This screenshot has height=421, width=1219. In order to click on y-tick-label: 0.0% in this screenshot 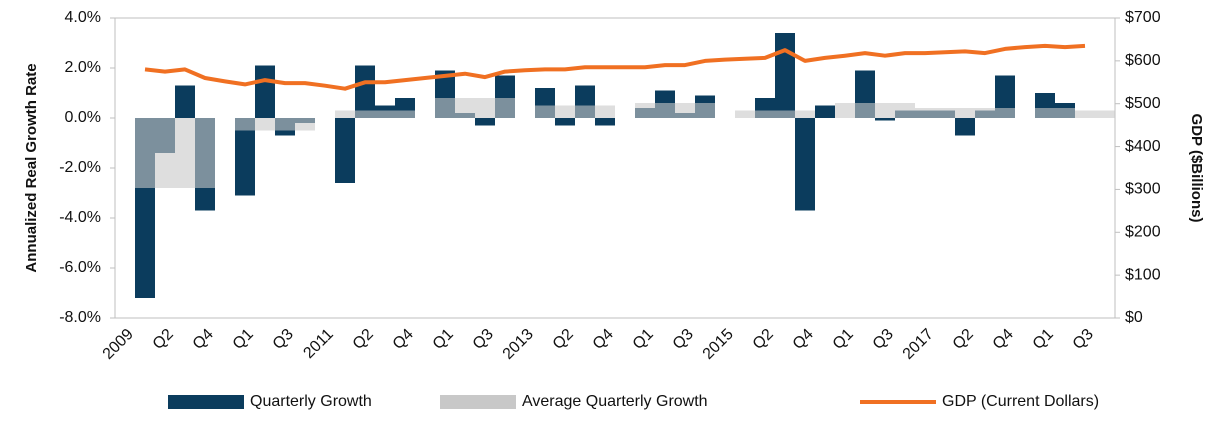, I will do `click(83, 117)`.